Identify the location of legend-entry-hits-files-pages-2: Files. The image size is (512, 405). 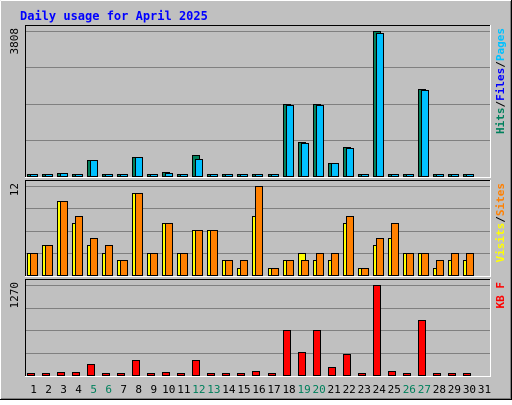
(500, 84).